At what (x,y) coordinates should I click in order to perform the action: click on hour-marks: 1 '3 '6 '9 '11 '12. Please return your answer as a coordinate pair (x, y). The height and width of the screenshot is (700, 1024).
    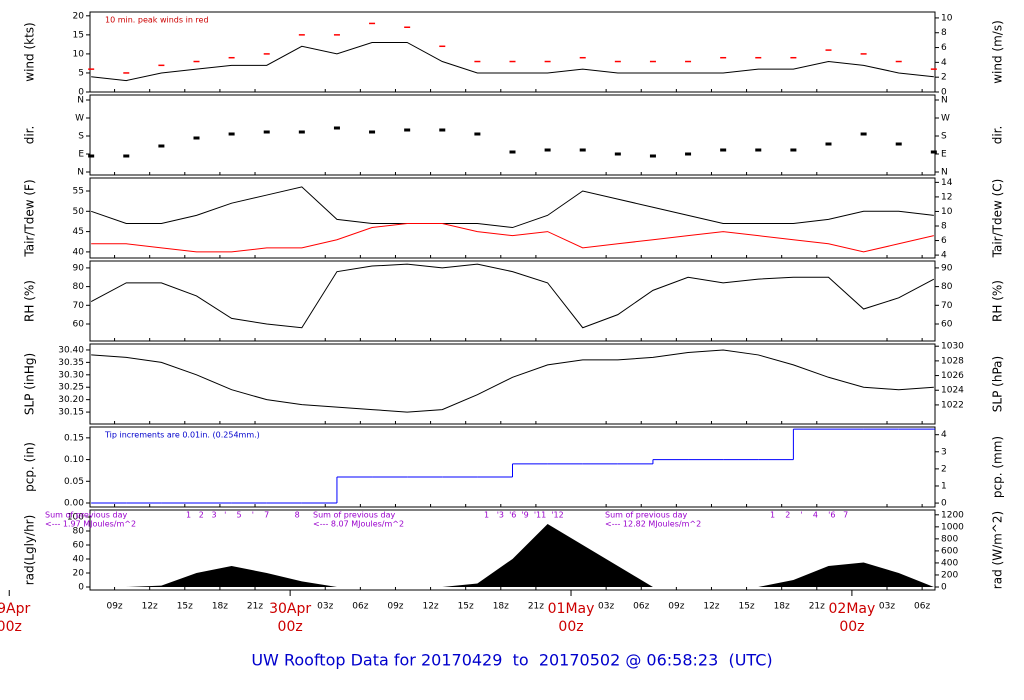
    Looking at the image, I should click on (524, 515).